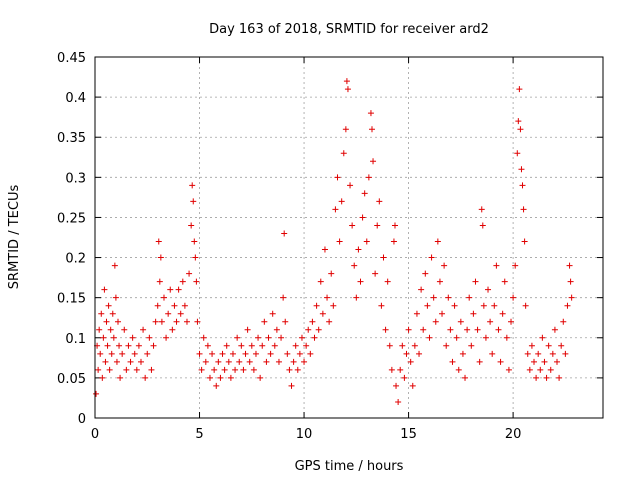 The height and width of the screenshot is (480, 640). I want to click on x-axis-label: GPS time / hours, so click(349, 466).